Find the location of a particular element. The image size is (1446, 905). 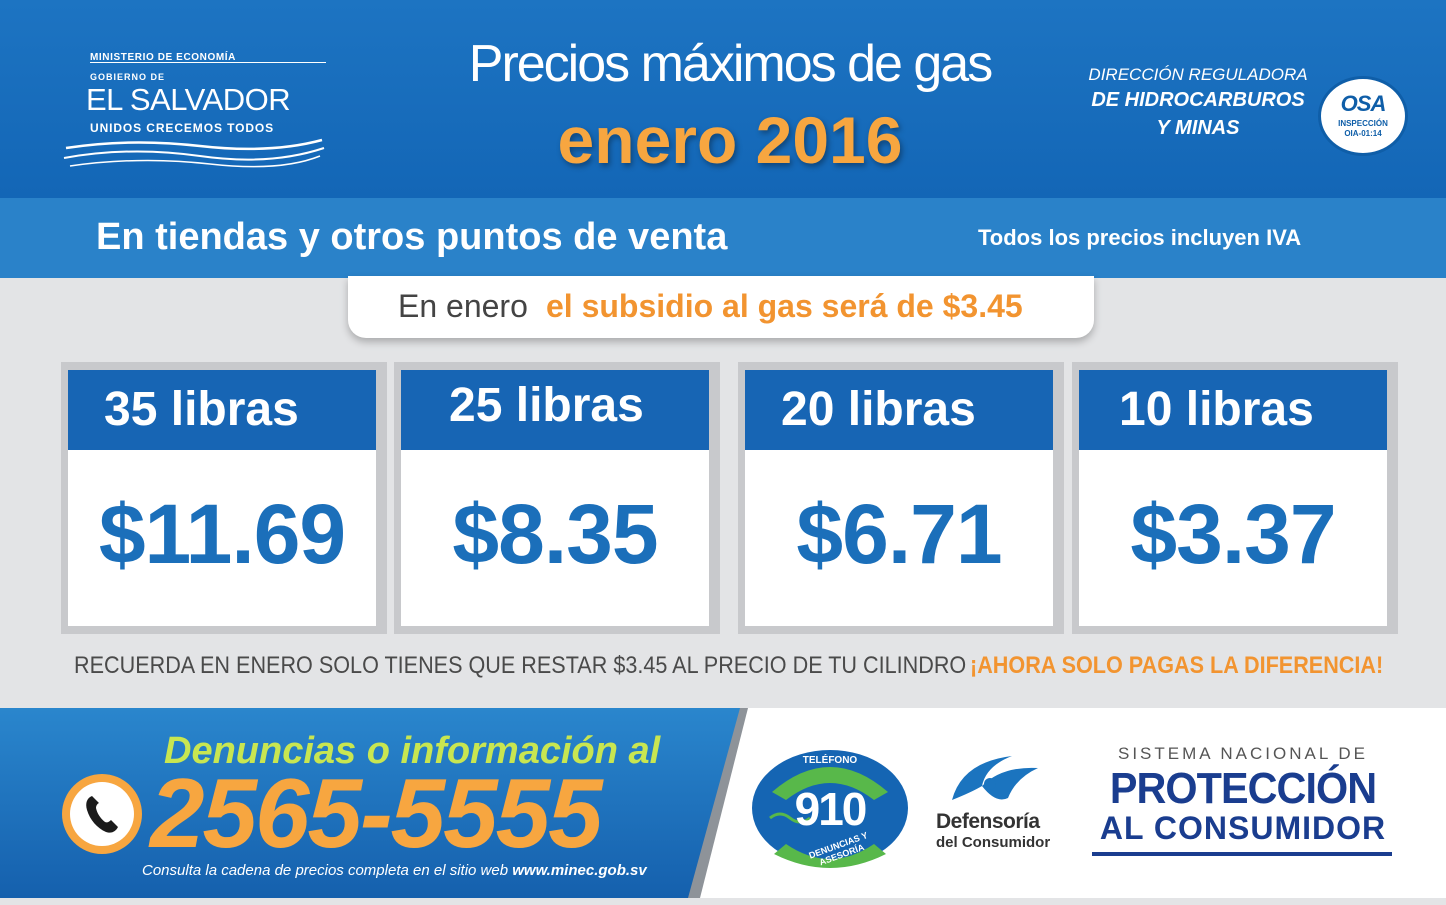

telephone-handset-icon is located at coordinates (102, 814).